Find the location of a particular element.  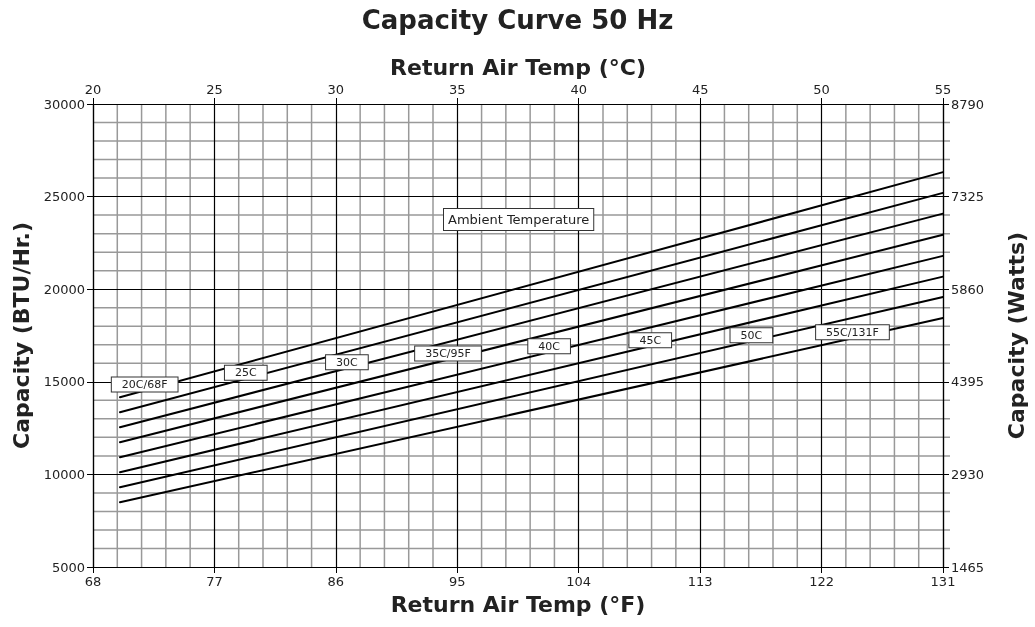

x-tick-label: 86 is located at coordinates (336, 581).